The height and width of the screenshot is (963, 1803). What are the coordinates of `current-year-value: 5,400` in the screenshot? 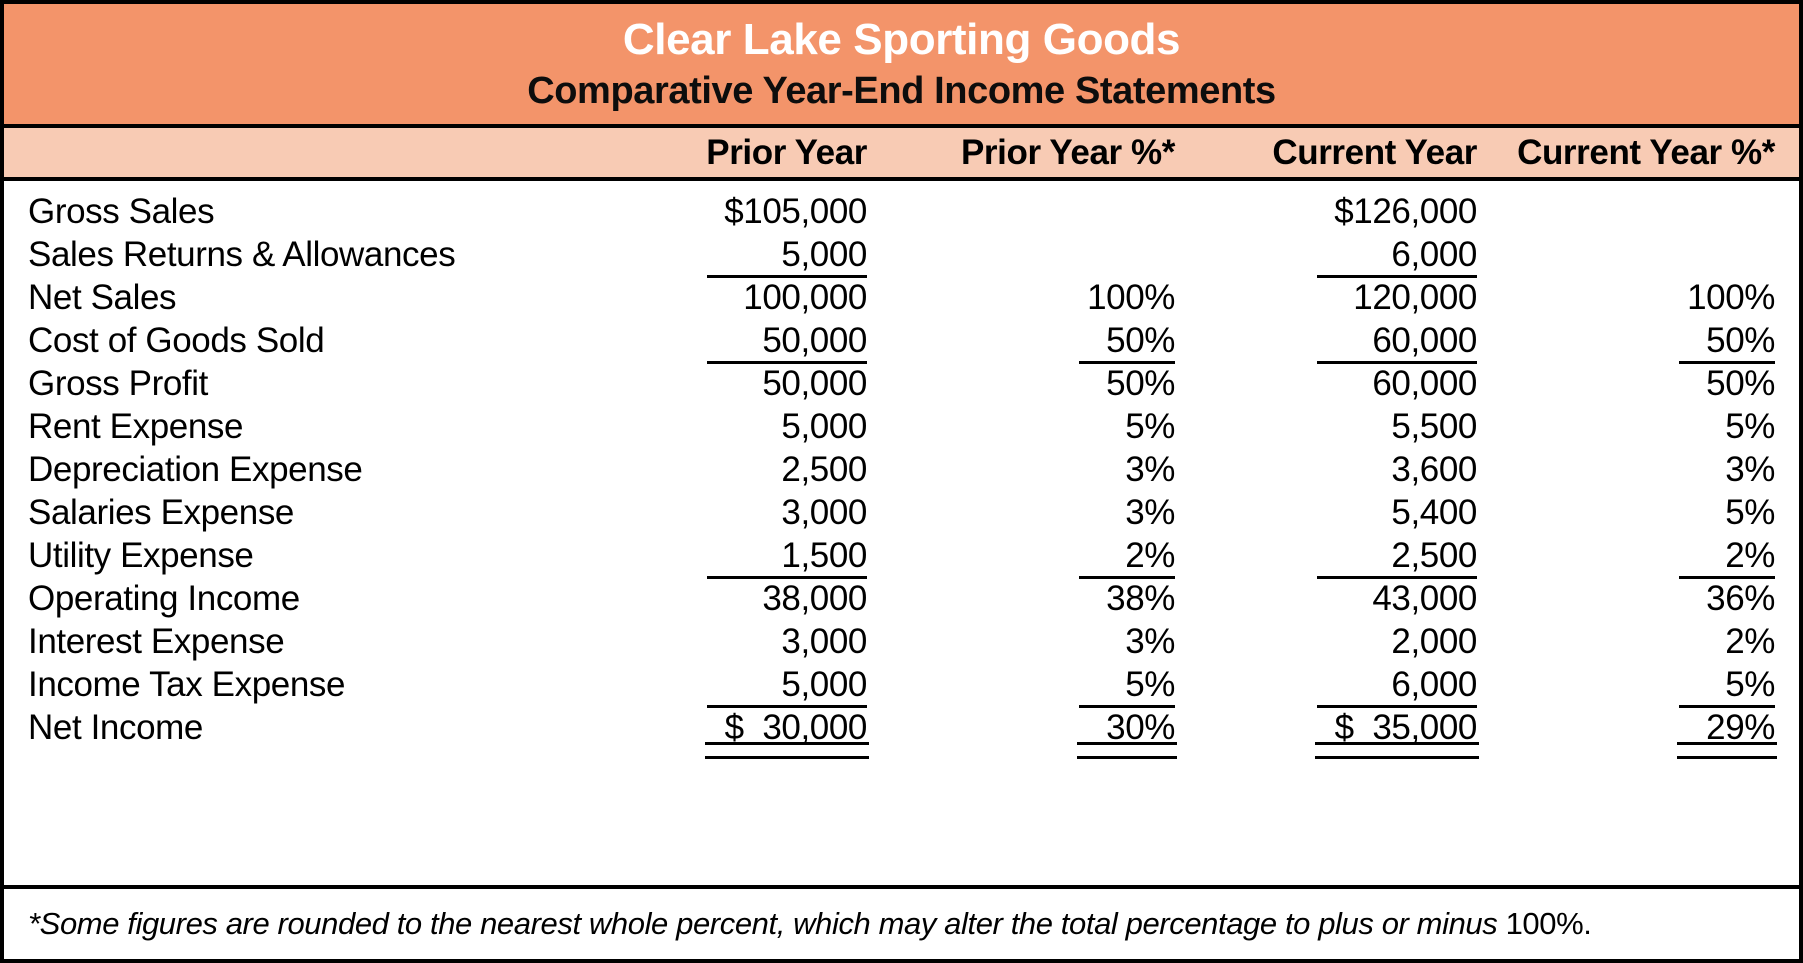 It's located at (1434, 512).